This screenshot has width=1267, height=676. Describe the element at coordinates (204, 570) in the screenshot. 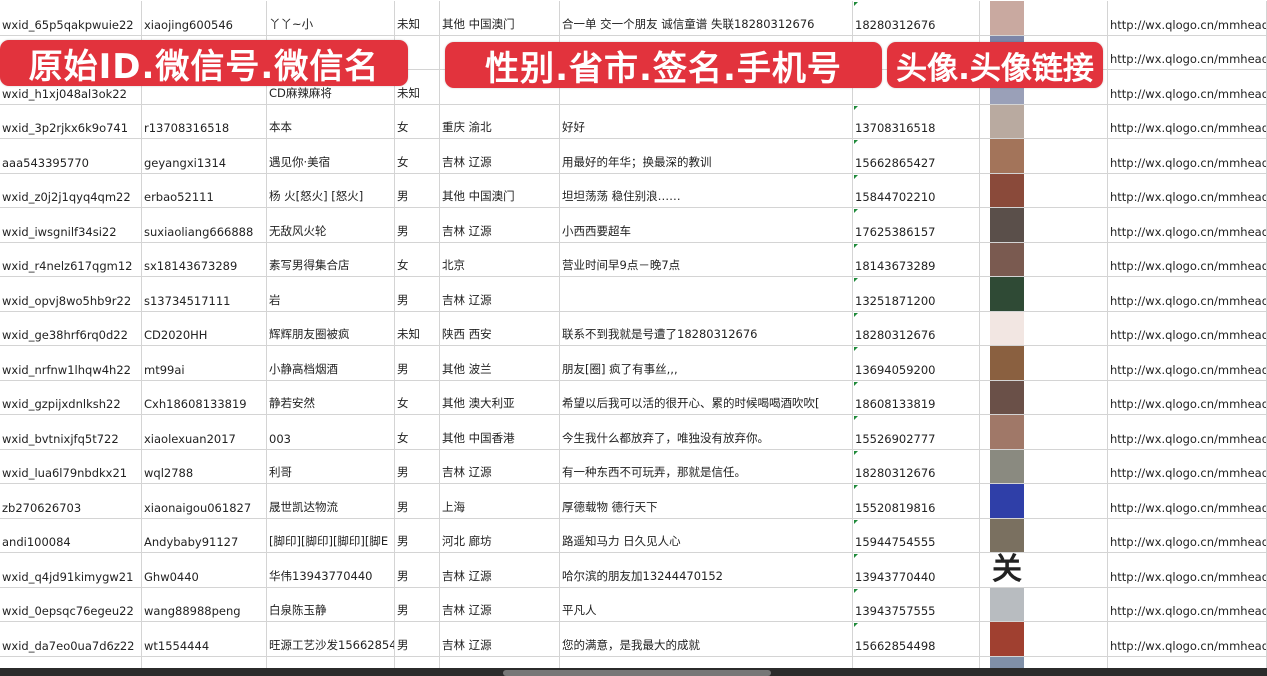

I see `cell-wechat: Ghw0440` at that location.